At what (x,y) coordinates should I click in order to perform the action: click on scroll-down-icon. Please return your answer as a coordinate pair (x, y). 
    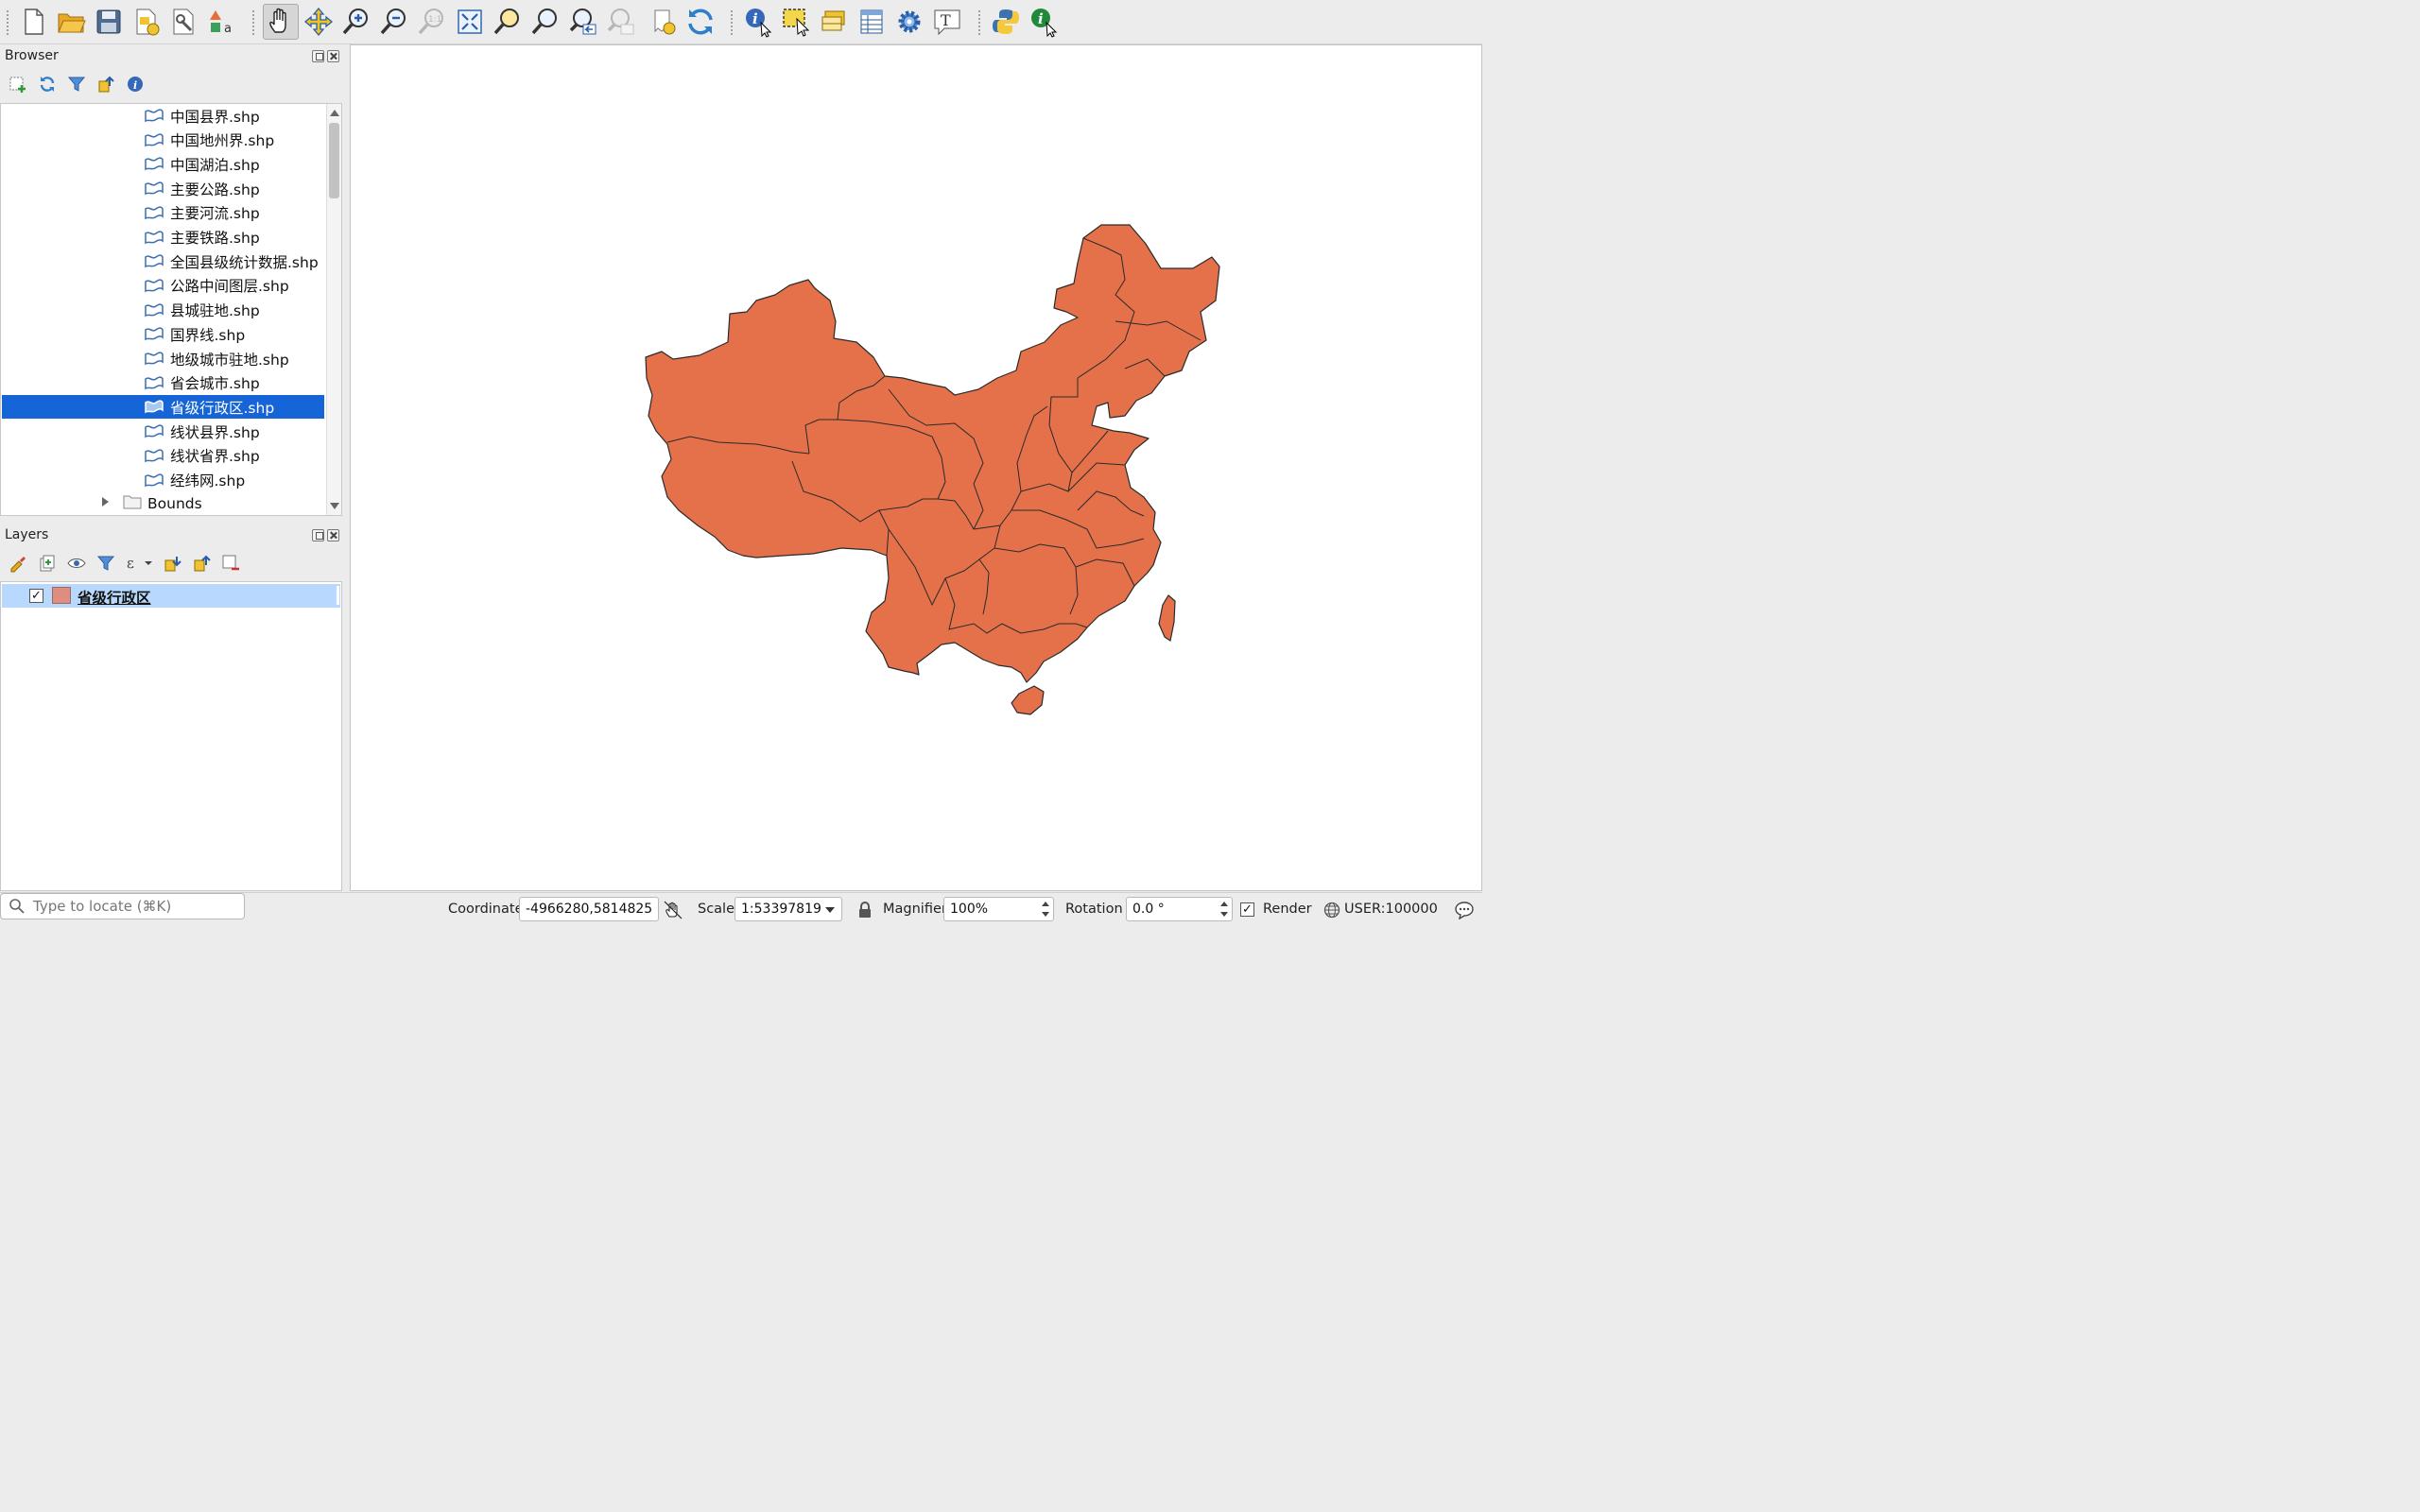
    Looking at the image, I should click on (334, 506).